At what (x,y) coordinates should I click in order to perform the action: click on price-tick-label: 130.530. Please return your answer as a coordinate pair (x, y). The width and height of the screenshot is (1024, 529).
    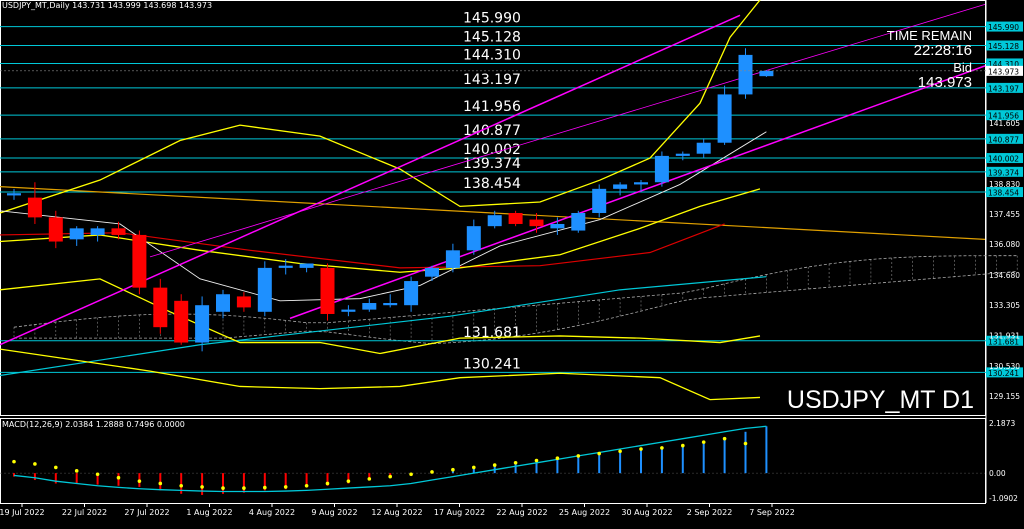
    Looking at the image, I should click on (1004, 366).